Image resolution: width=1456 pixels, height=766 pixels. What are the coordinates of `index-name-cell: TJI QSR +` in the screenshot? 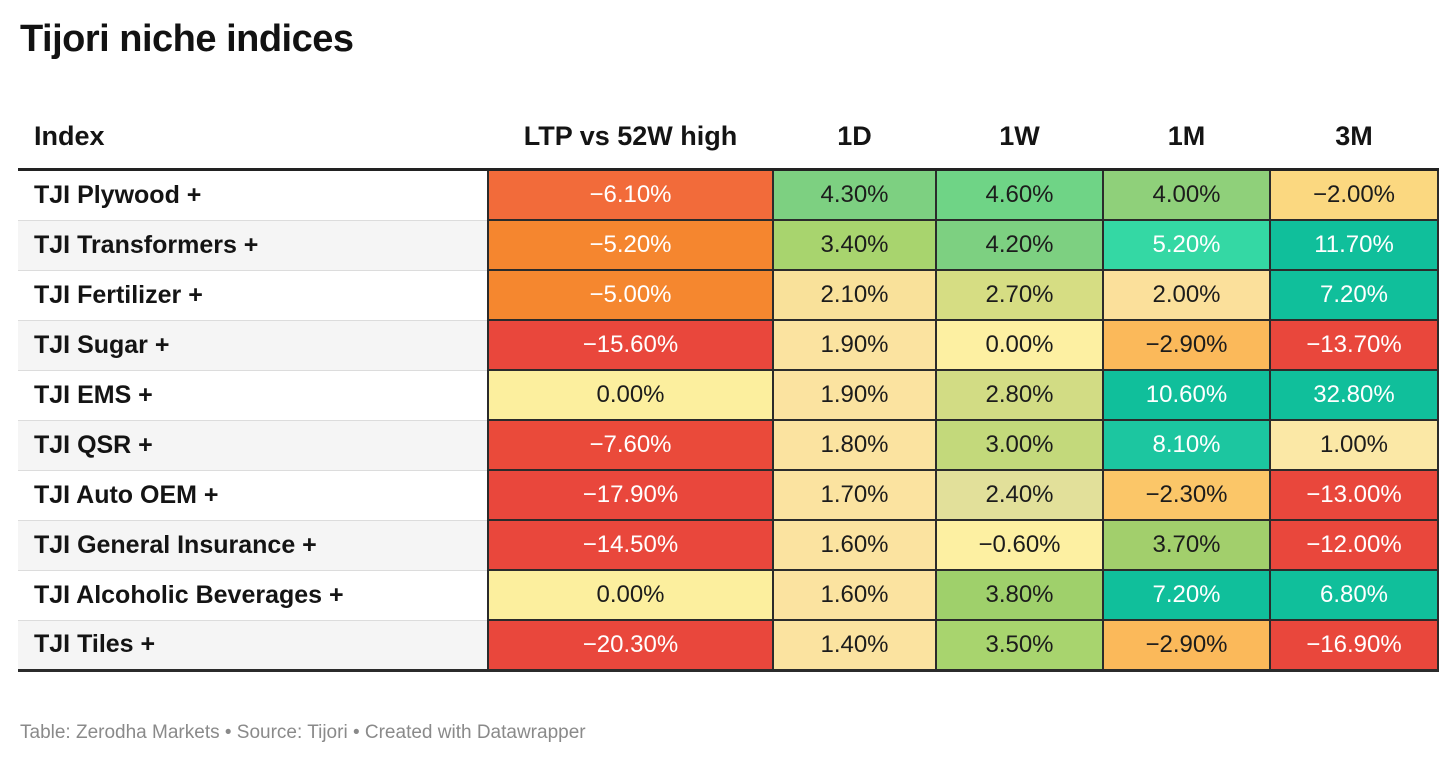 It's located at (253, 445).